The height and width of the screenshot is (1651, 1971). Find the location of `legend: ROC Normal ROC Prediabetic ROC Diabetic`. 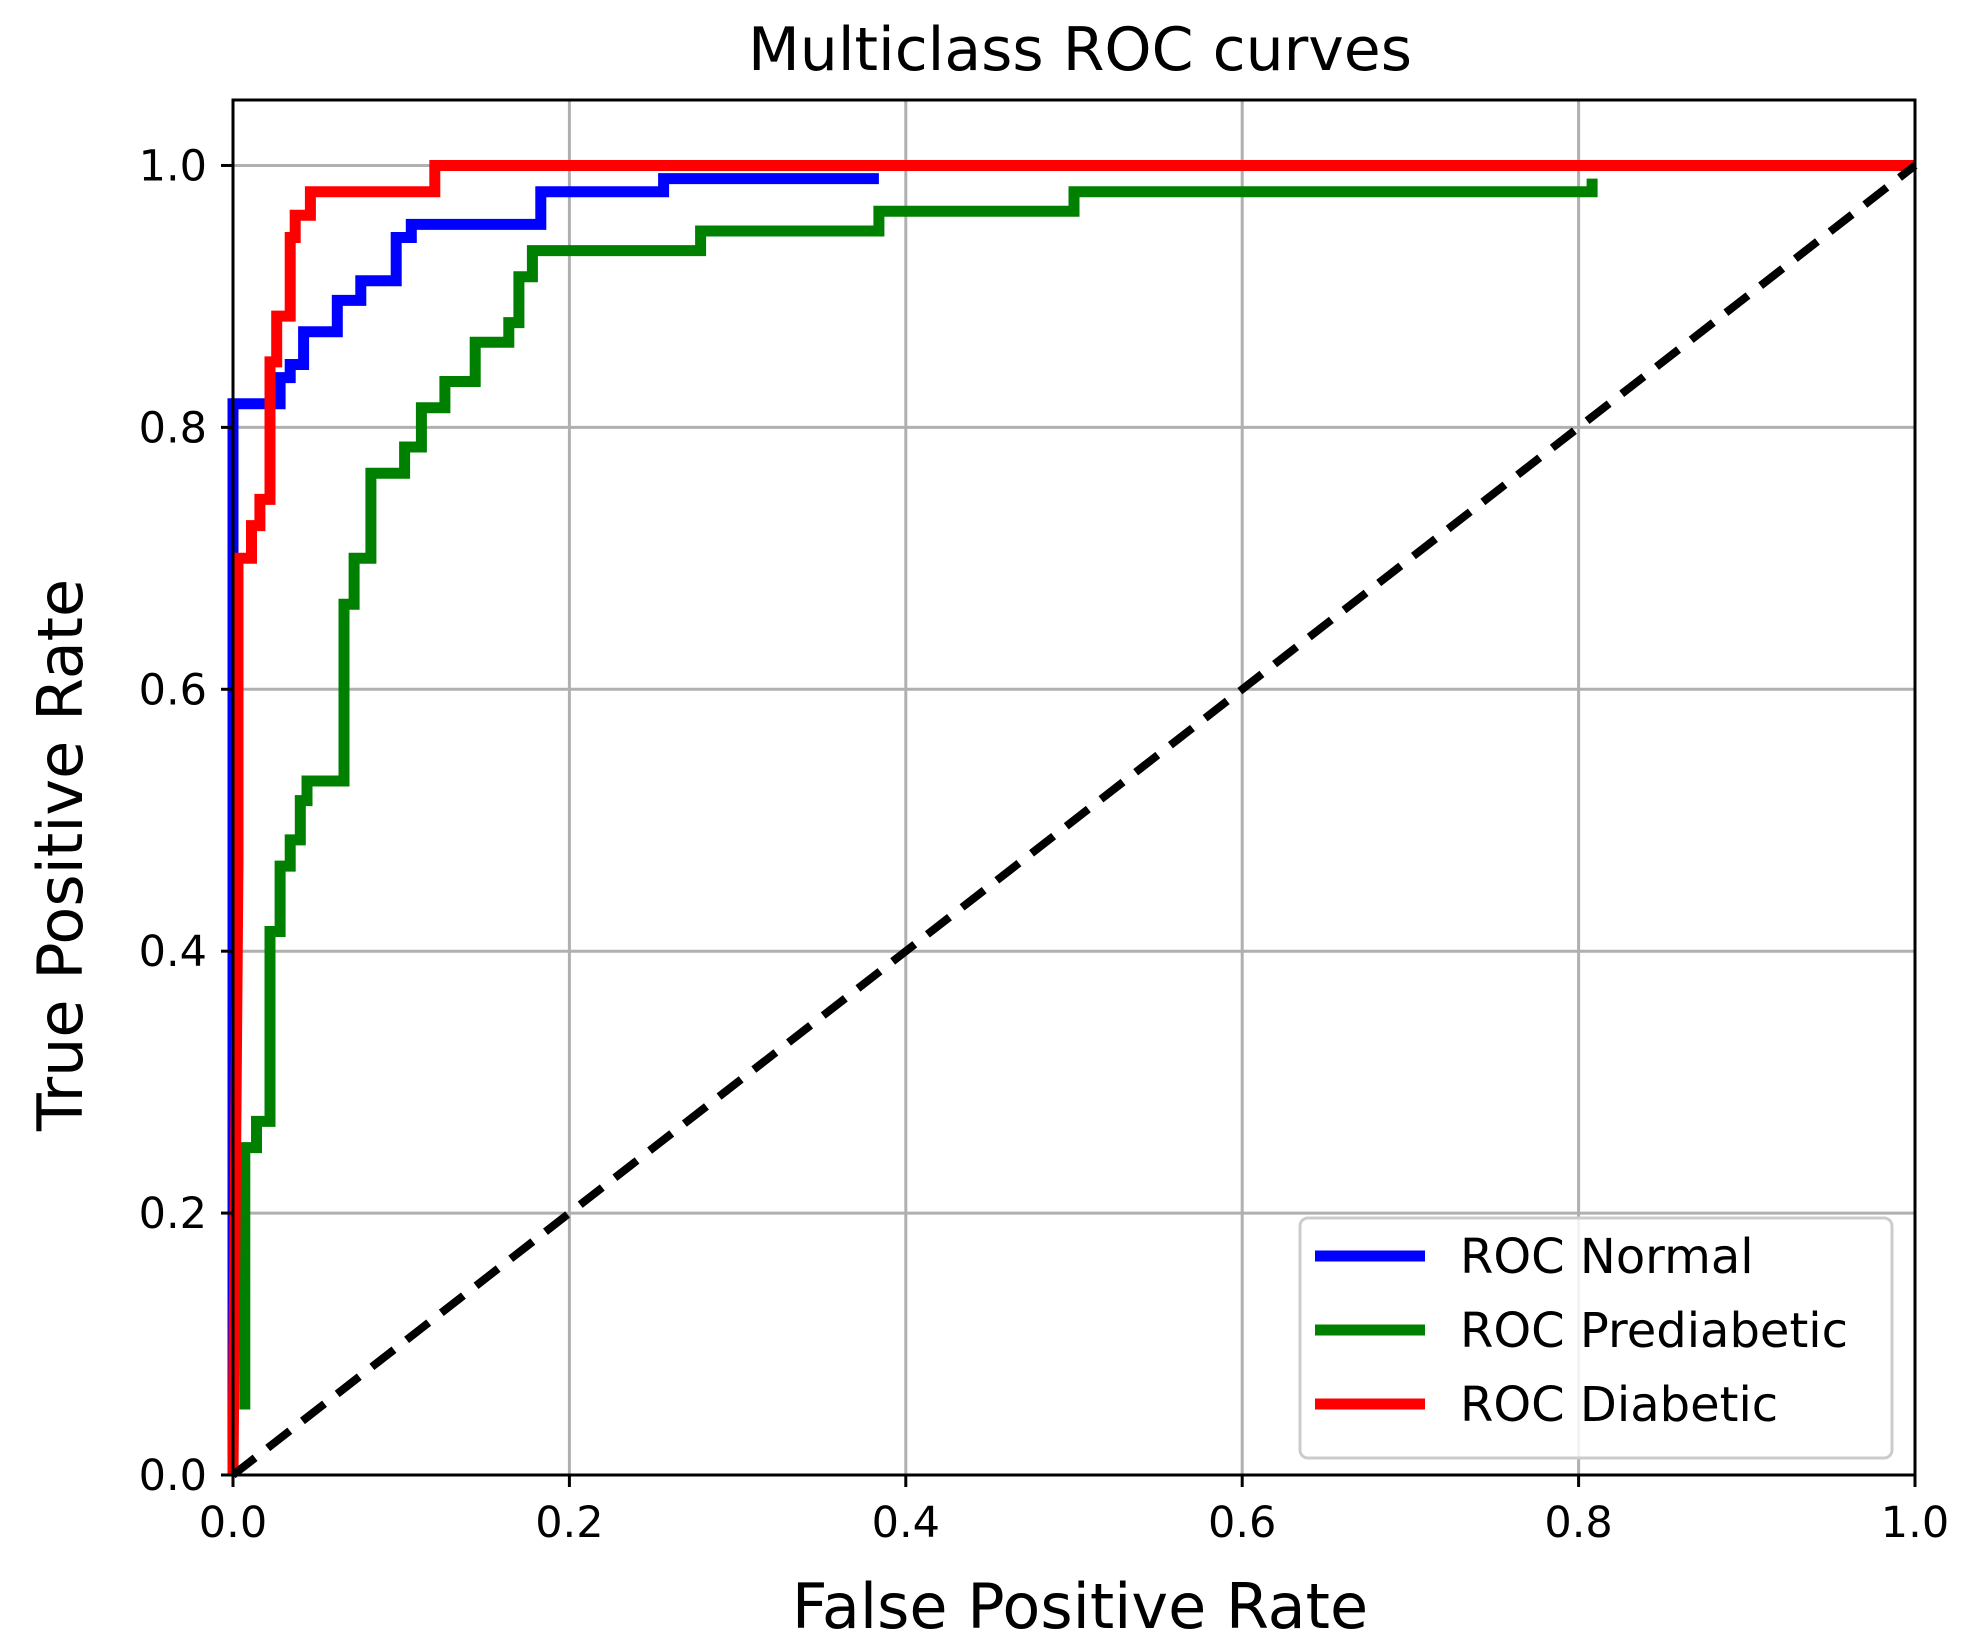

legend: ROC Normal ROC Prediabetic ROC Diabetic is located at coordinates (1596, 1338).